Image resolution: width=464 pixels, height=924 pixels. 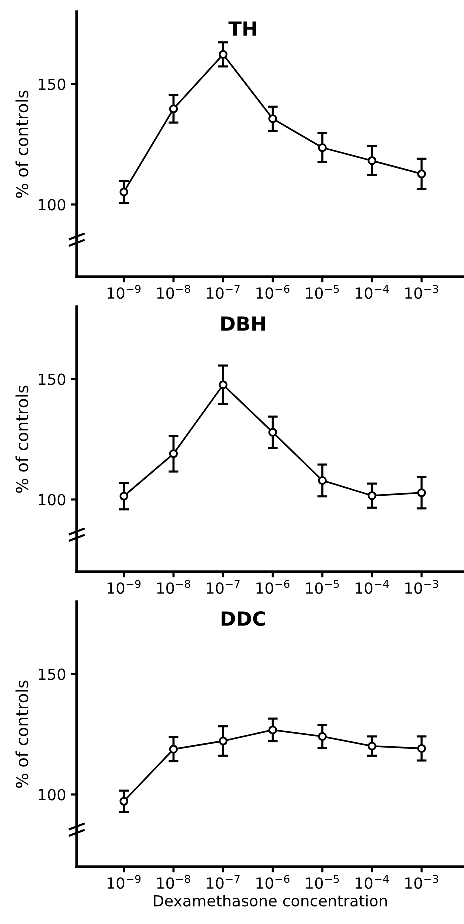 What do you see at coordinates (244, 618) in the screenshot?
I see `chart-title: DDC` at bounding box center [244, 618].